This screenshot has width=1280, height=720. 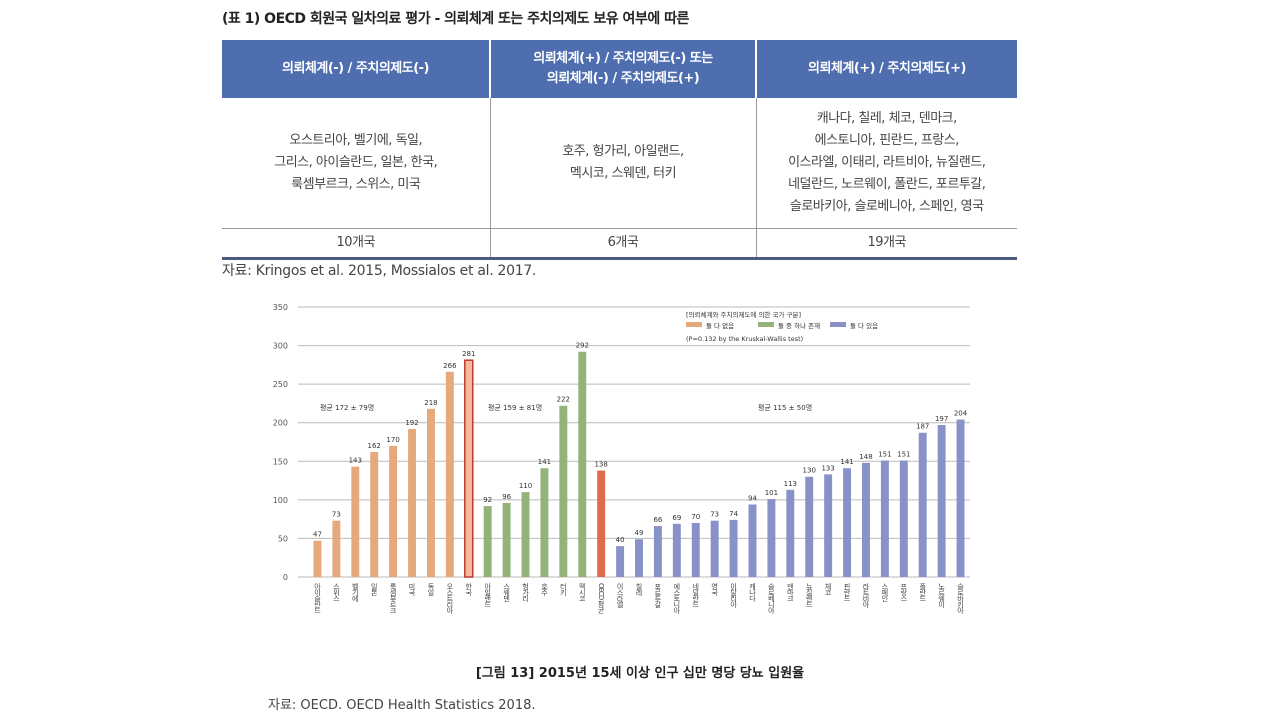 What do you see at coordinates (799, 325) in the screenshot?
I see `legend-label: 둘 중 하나 존재` at bounding box center [799, 325].